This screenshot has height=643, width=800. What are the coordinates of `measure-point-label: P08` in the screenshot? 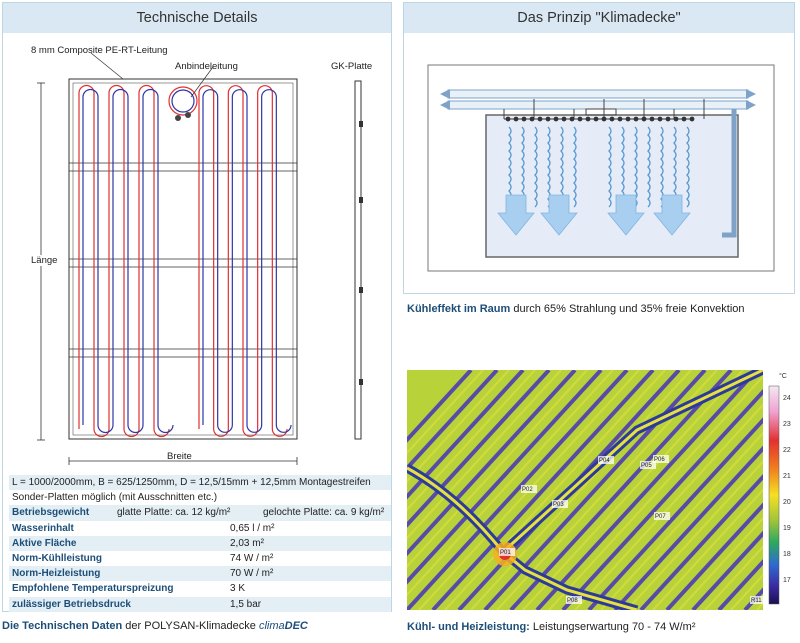 It's located at (572, 601).